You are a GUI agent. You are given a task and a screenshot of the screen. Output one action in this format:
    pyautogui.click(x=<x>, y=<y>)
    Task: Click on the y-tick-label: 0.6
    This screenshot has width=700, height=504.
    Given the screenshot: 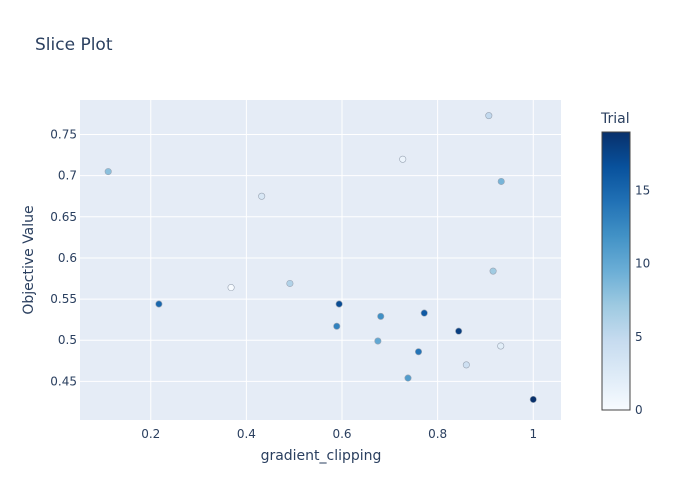 What is the action you would take?
    pyautogui.click(x=67, y=258)
    